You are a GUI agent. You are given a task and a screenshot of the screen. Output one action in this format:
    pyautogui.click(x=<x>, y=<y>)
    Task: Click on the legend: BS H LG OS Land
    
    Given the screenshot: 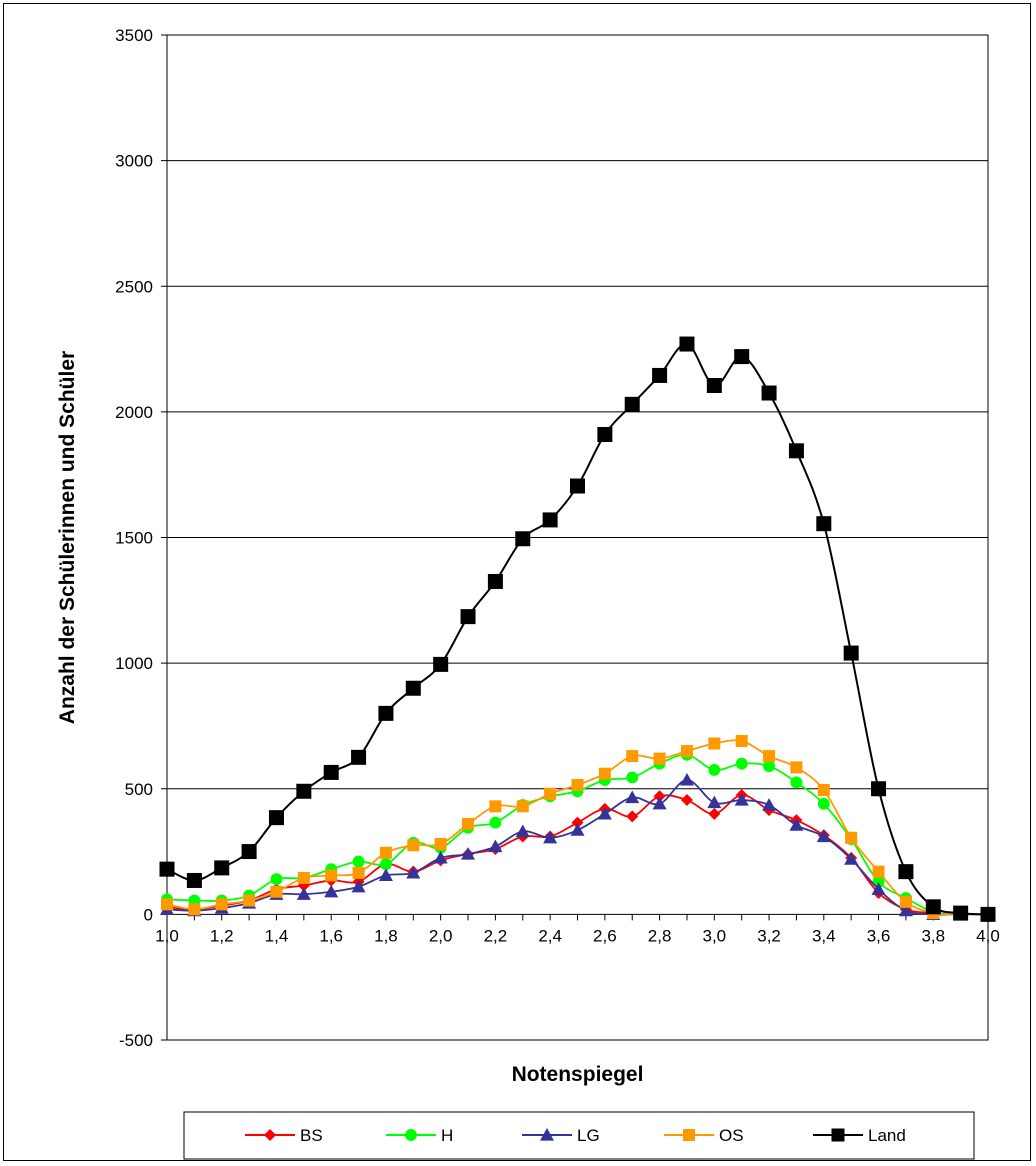 What is the action you would take?
    pyautogui.click(x=575, y=1135)
    